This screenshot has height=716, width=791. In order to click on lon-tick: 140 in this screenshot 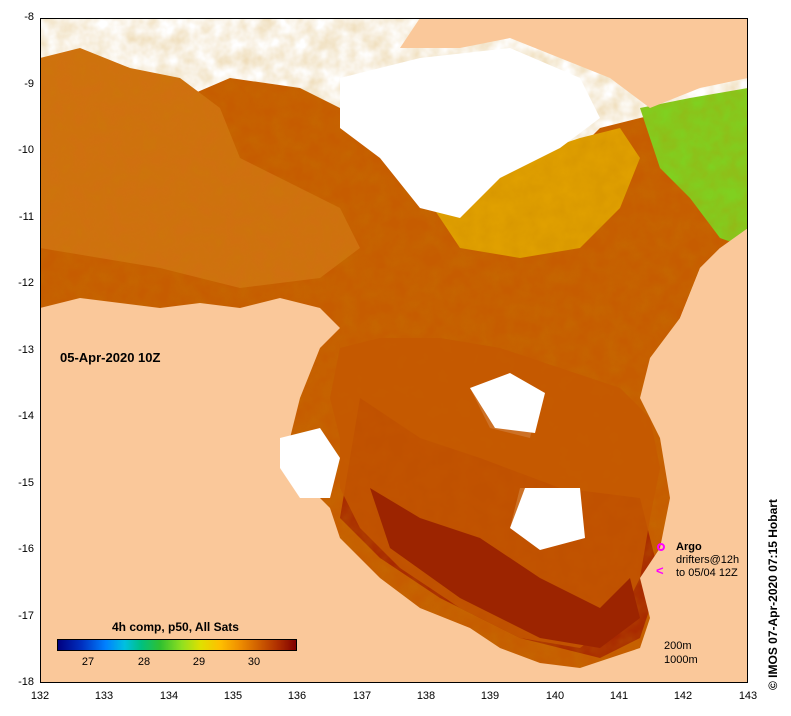, I will do `click(555, 696)`.